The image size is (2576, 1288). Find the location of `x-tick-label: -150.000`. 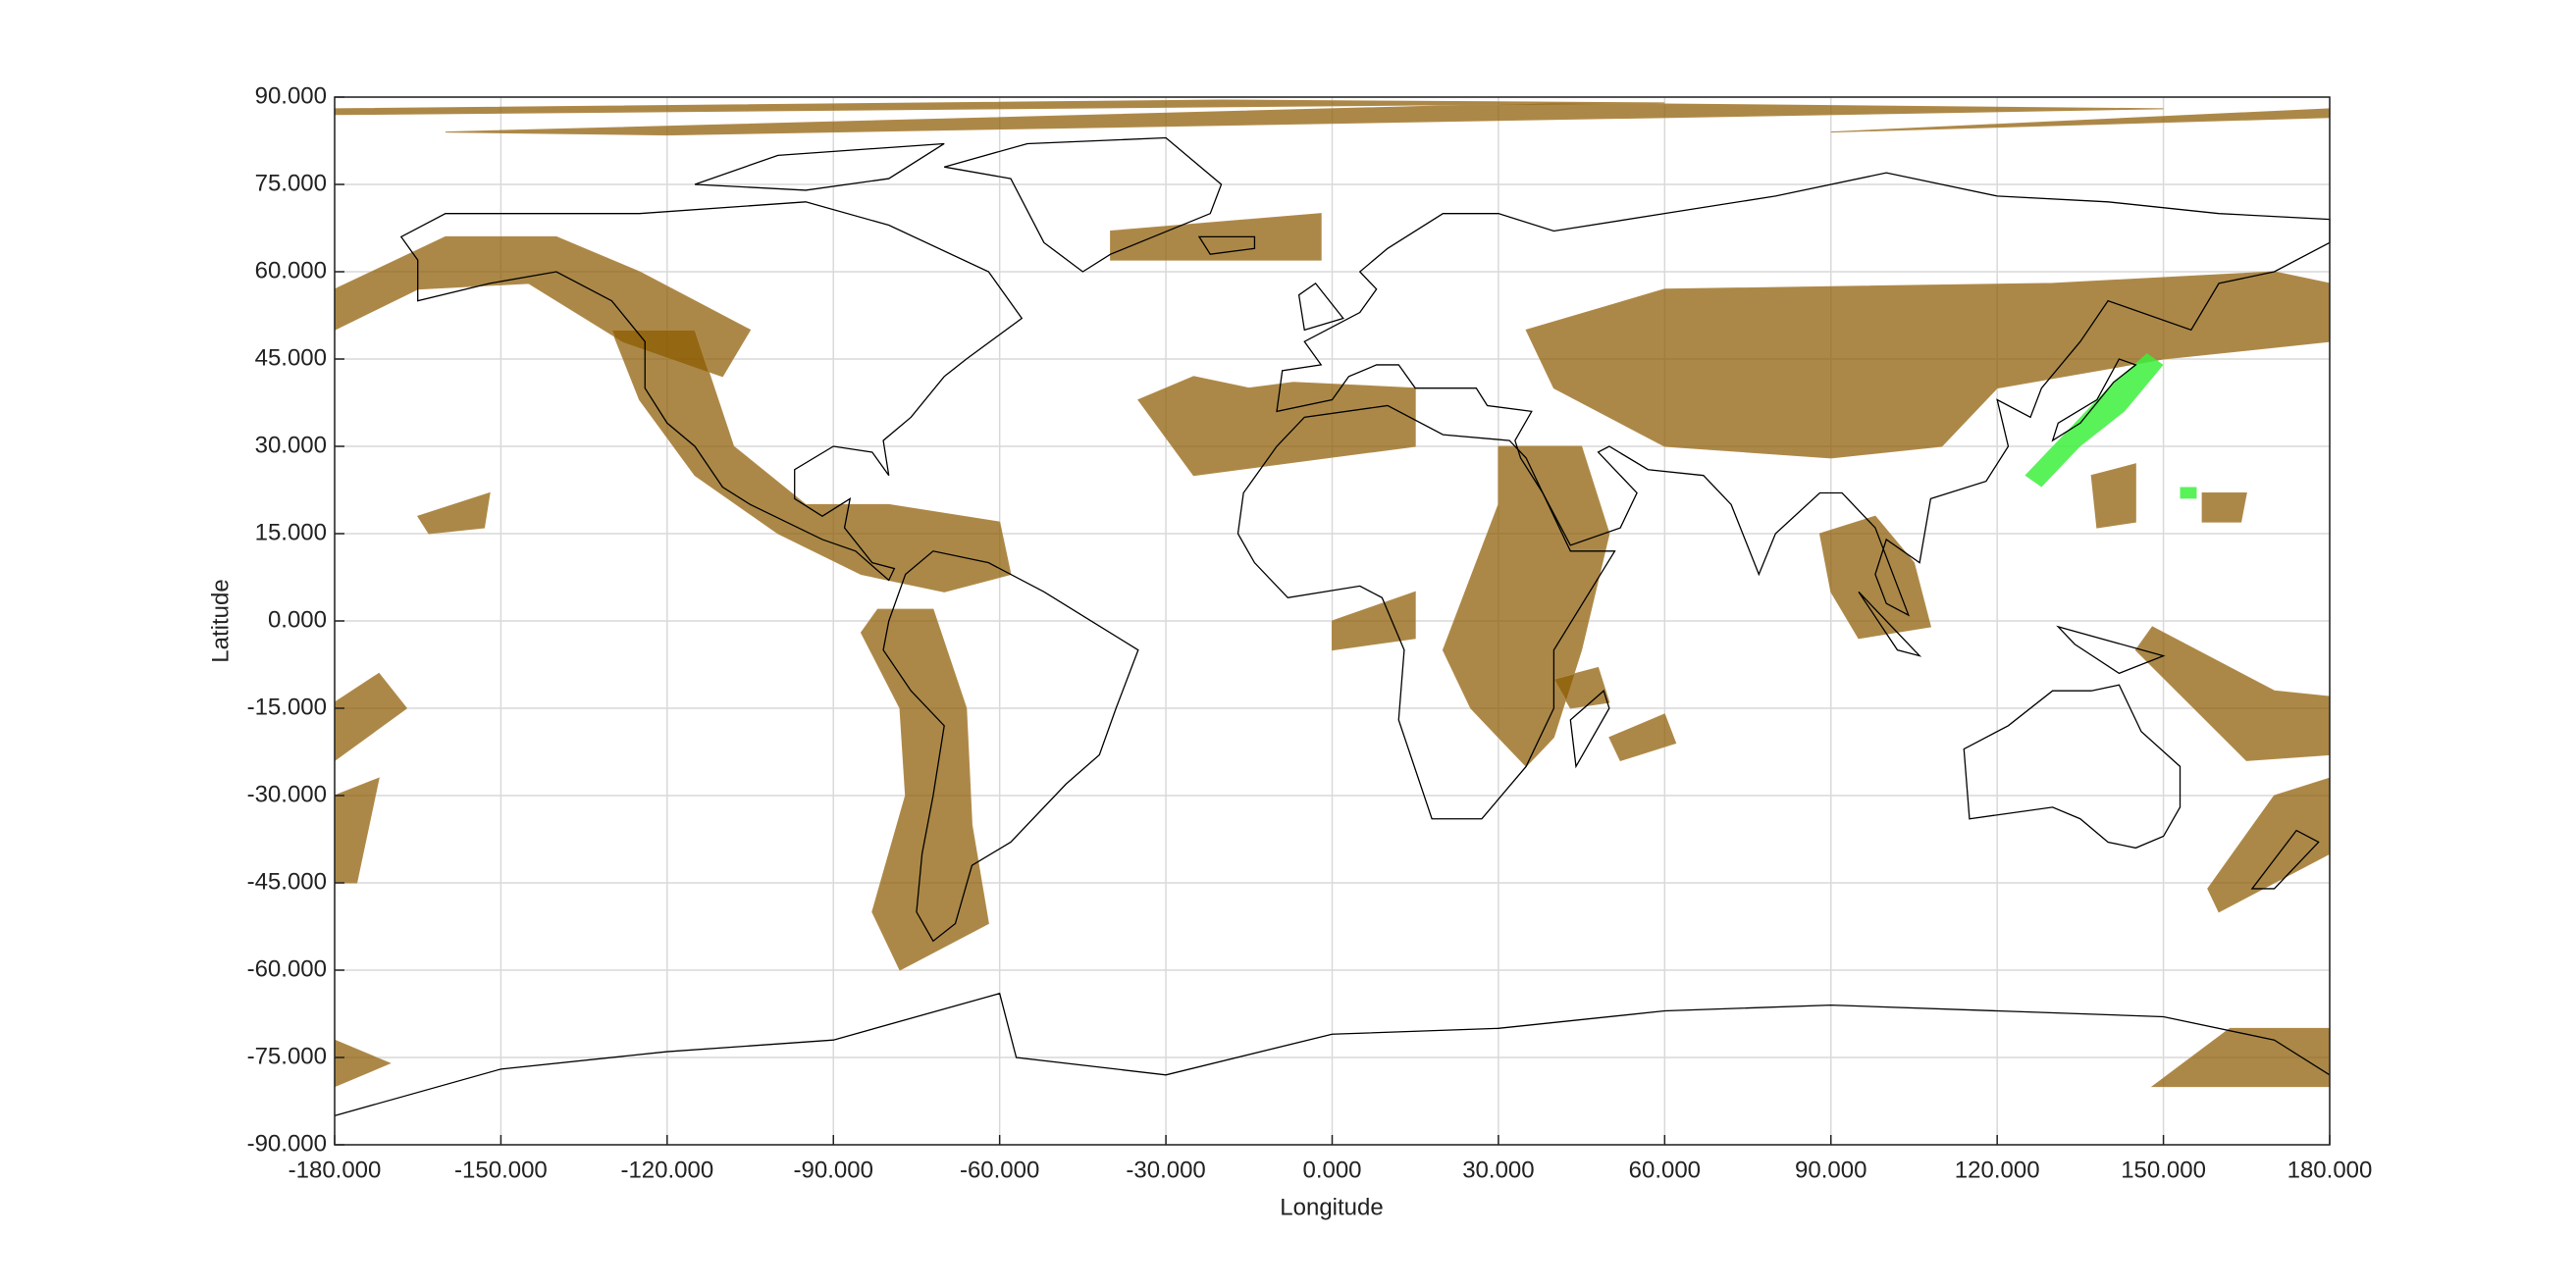

x-tick-label: -150.000 is located at coordinates (501, 1170).